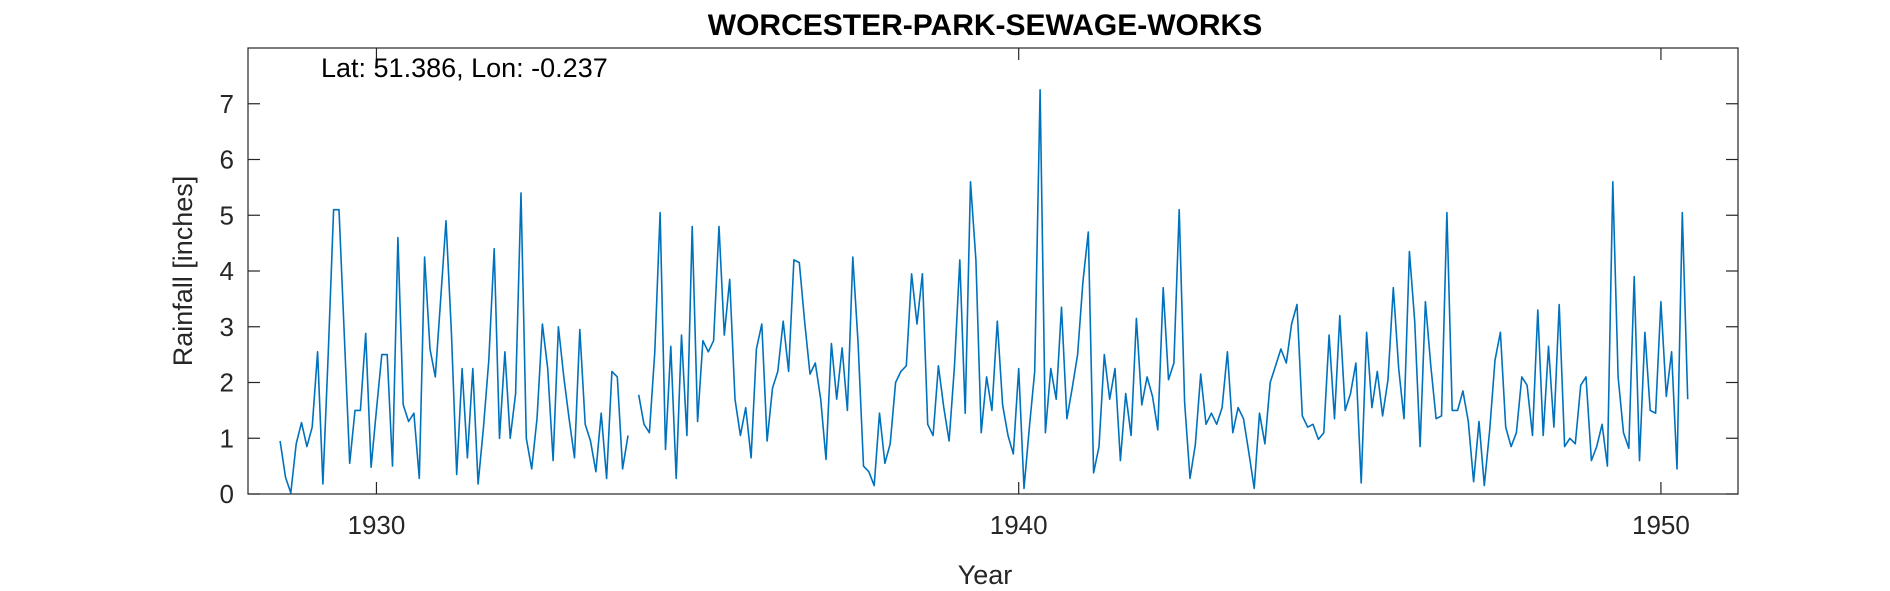 The width and height of the screenshot is (1890, 591). I want to click on x-axis-label: Year, so click(985, 575).